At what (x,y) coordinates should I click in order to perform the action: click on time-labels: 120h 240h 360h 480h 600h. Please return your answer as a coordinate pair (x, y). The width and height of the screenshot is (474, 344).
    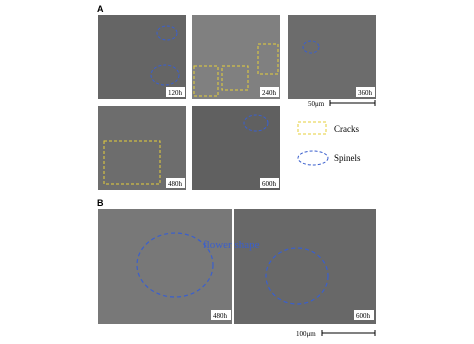
    Looking at the image, I should click on (270, 137).